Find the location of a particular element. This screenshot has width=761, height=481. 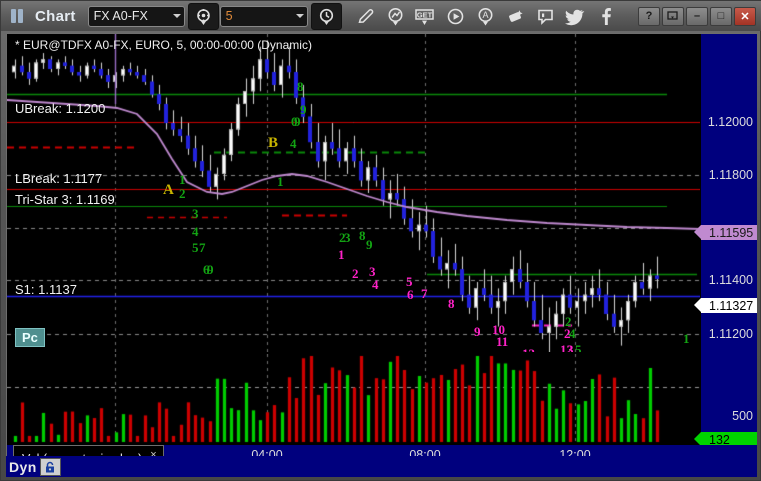

symbol-value: FX A0-FX is located at coordinates (120, 16).